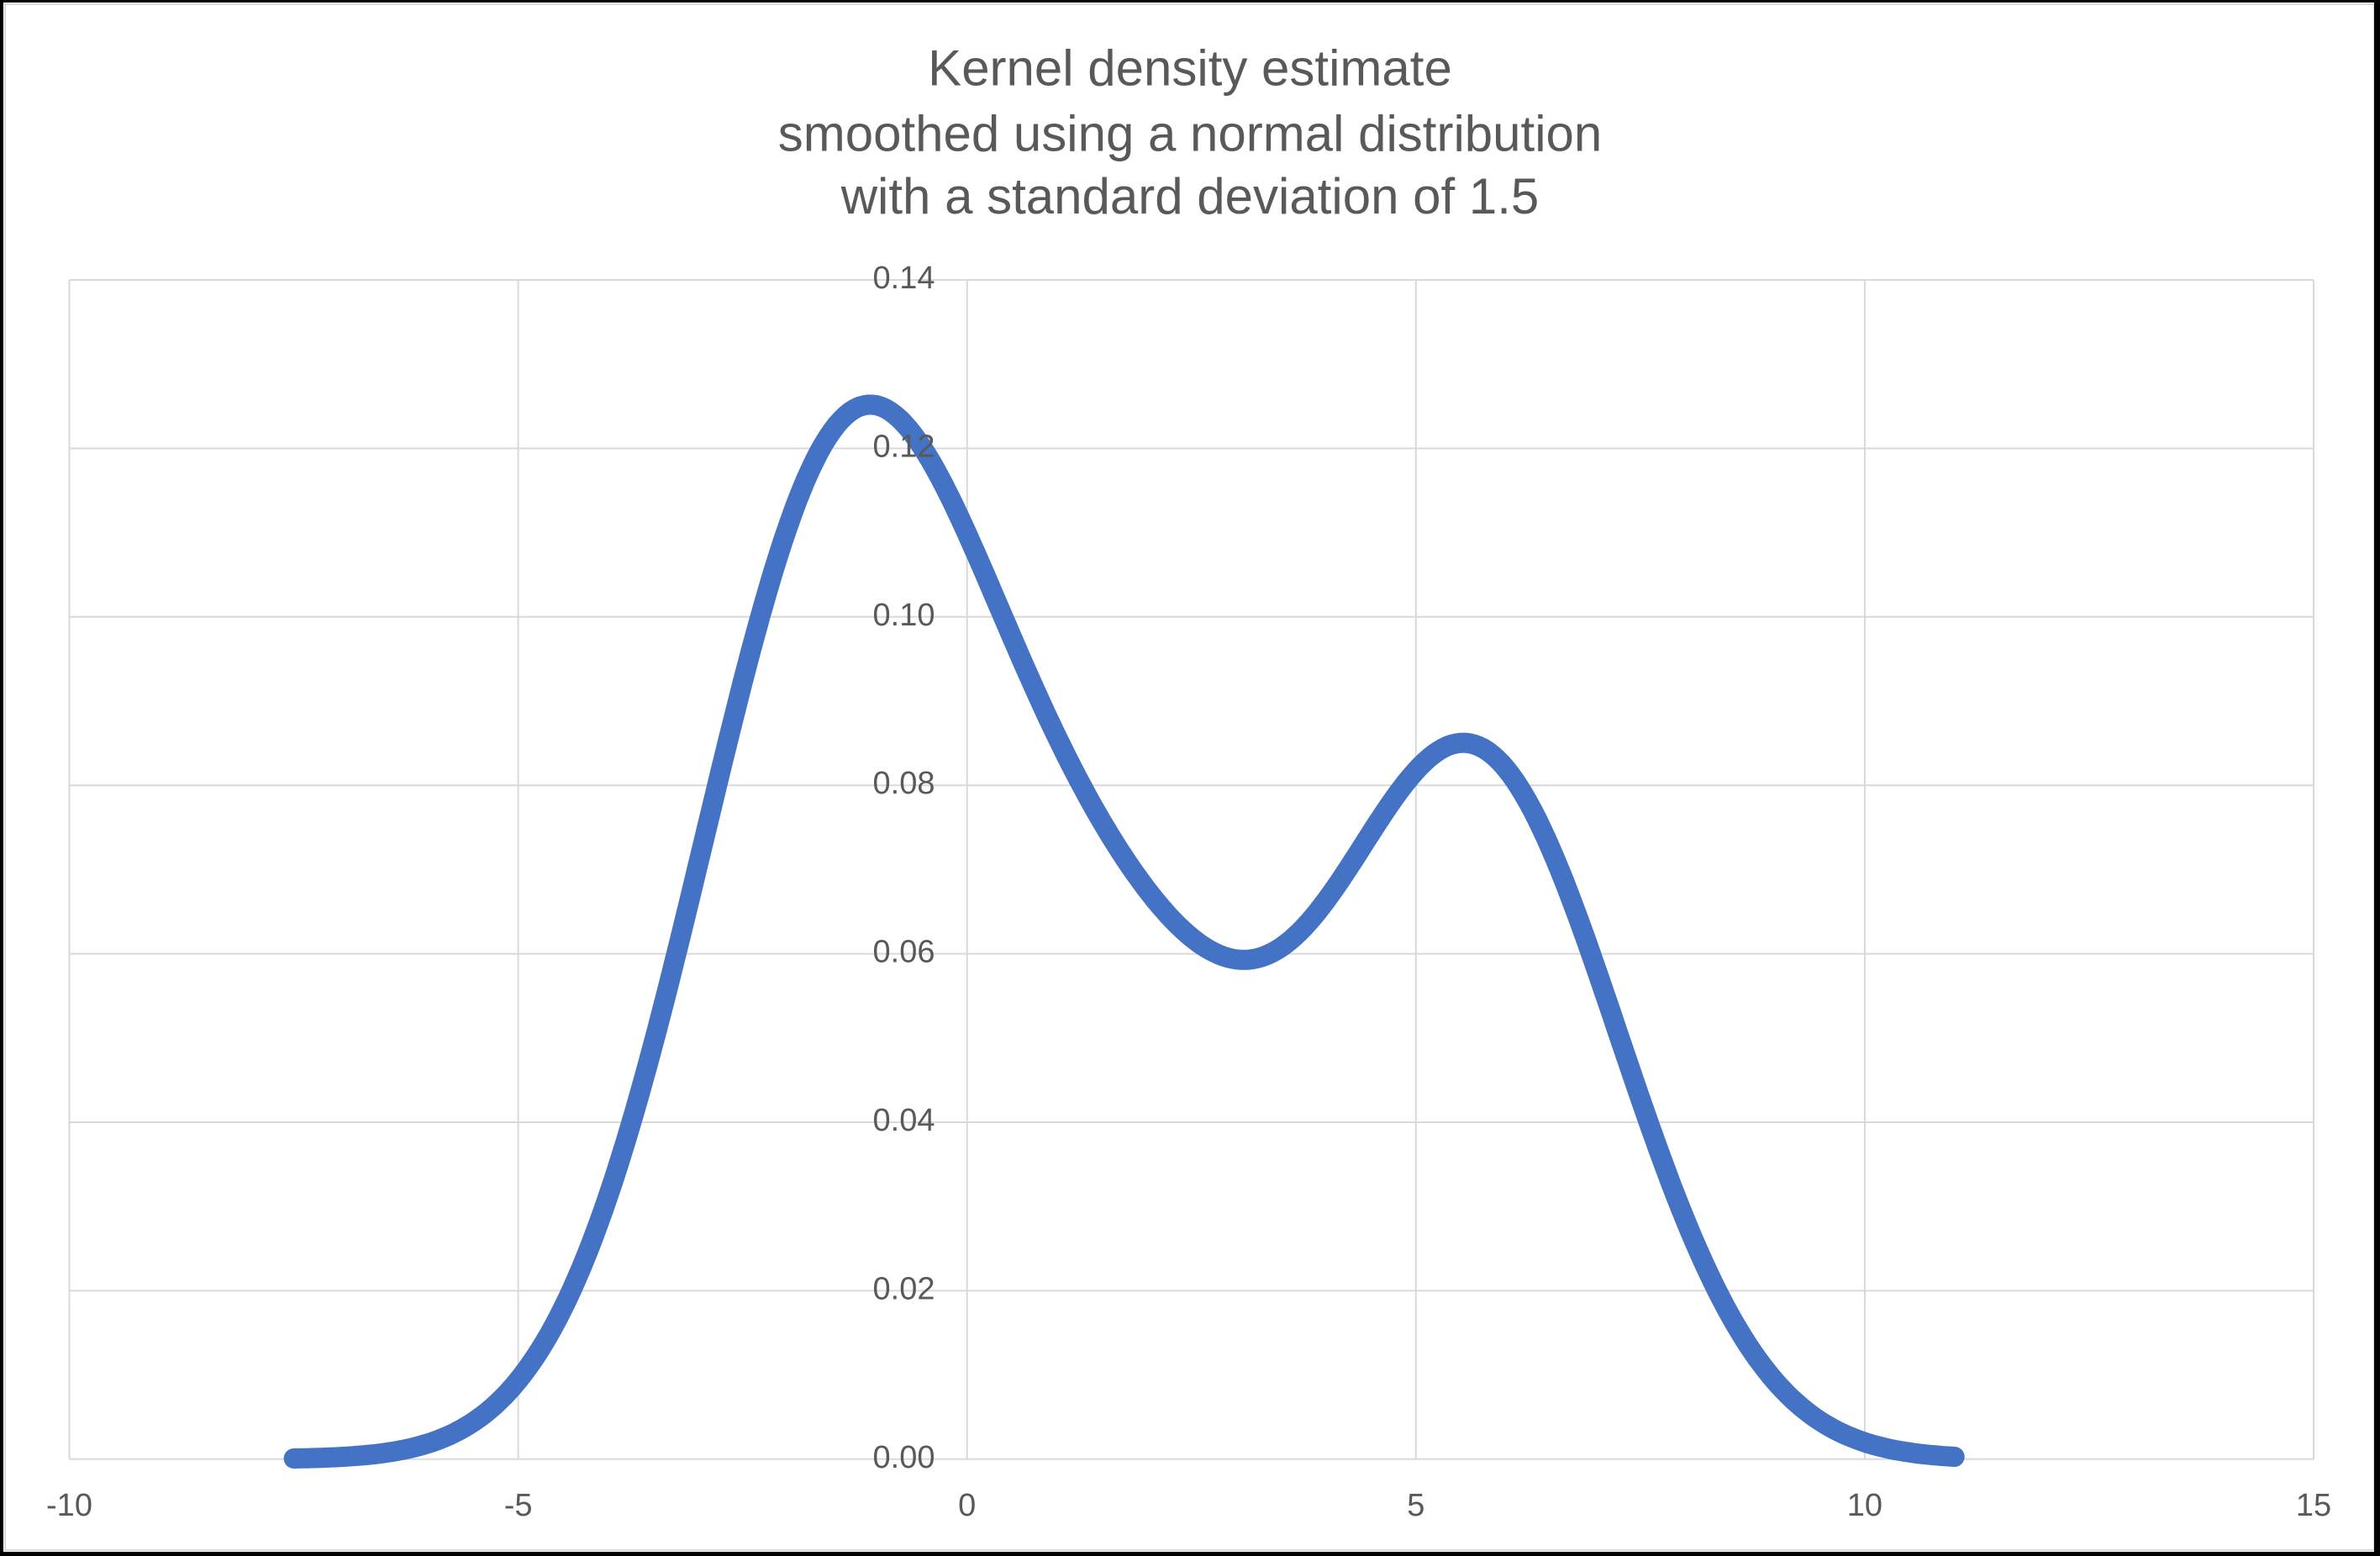 Image resolution: width=2380 pixels, height=1556 pixels. What do you see at coordinates (1191, 133) in the screenshot?
I see `svg-text:smoothed using a normal distri: smoothed using a normal distribution` at bounding box center [1191, 133].